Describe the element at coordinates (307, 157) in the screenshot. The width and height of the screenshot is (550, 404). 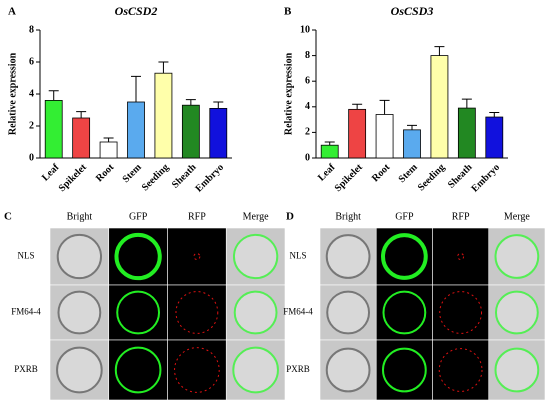
I see `y-tick-label: 0` at that location.